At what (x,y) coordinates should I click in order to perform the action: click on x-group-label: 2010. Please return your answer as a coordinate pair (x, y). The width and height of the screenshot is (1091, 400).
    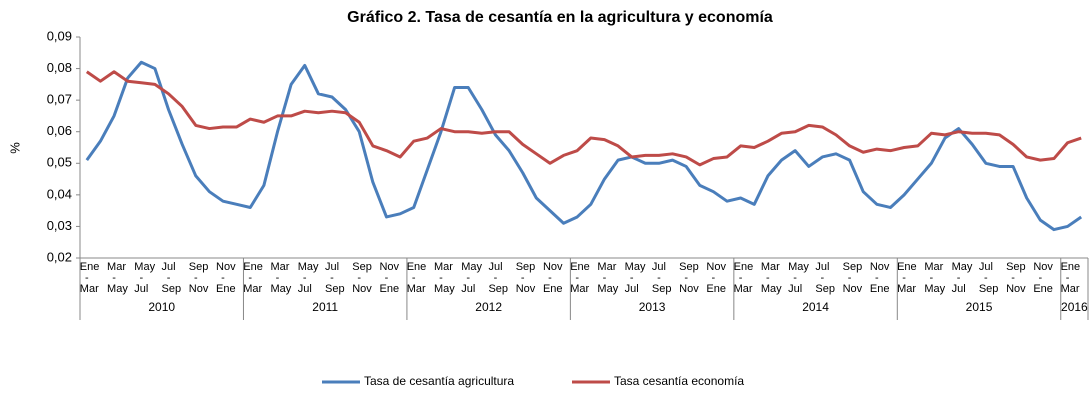
    Looking at the image, I should click on (161, 307).